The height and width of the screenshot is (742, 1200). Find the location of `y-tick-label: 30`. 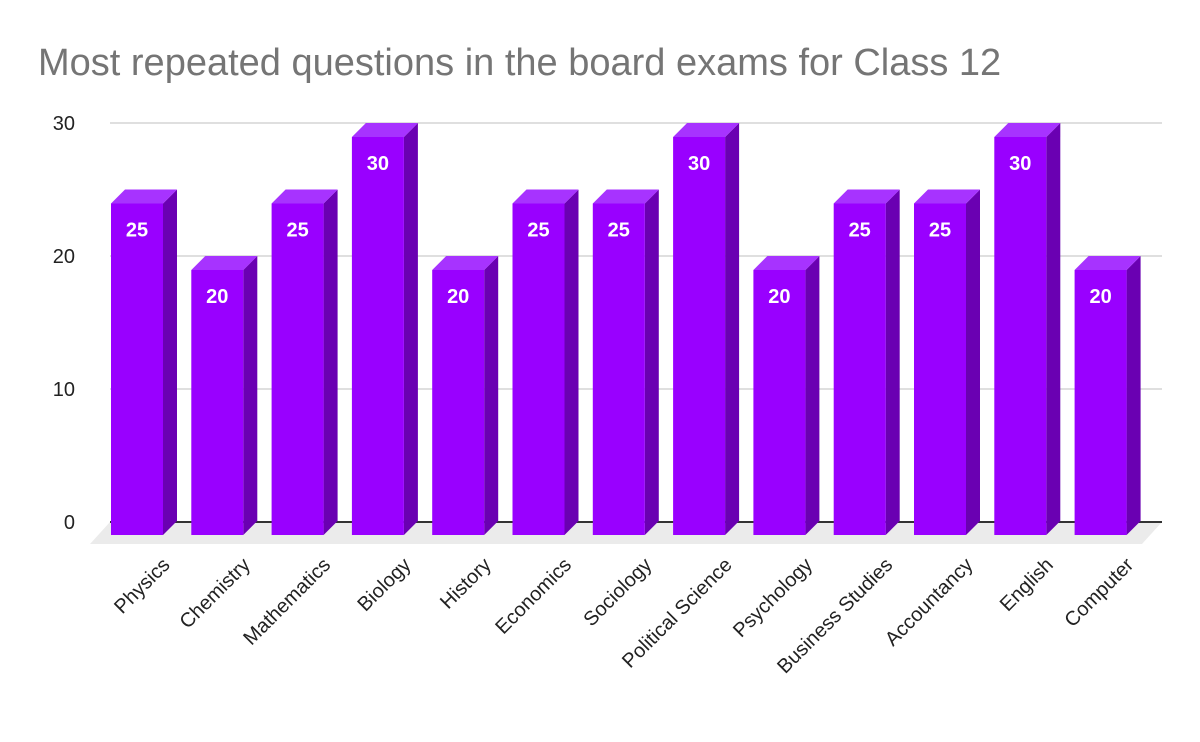

y-tick-label: 30 is located at coordinates (64, 124).